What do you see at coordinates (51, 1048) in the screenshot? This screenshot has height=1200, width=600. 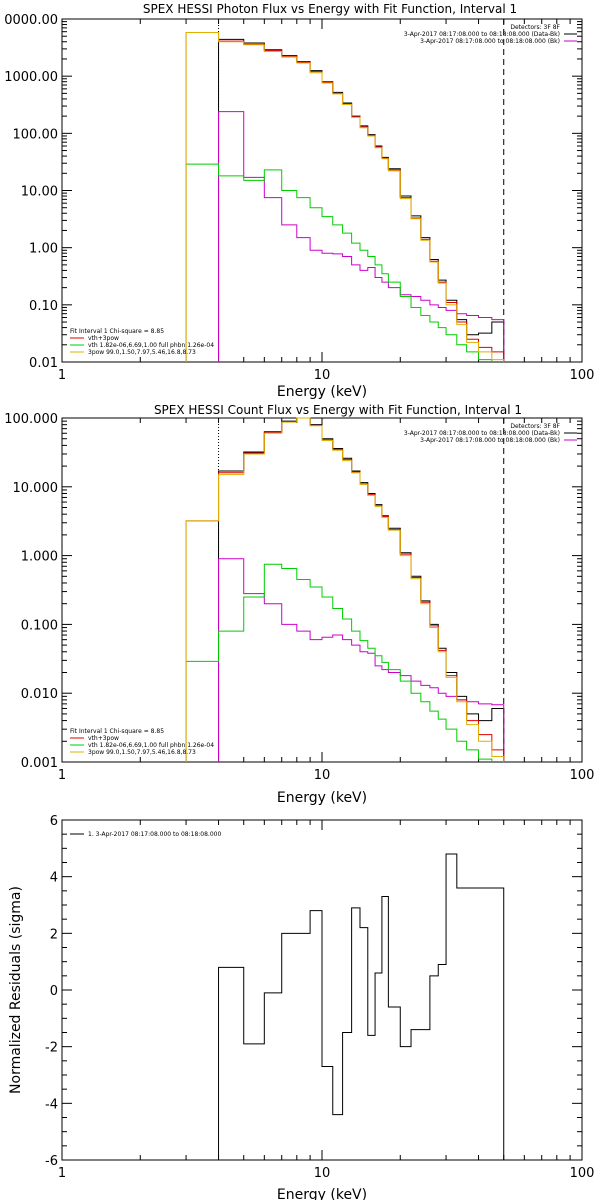 I see `residuals-y-tick-label: -2` at bounding box center [51, 1048].